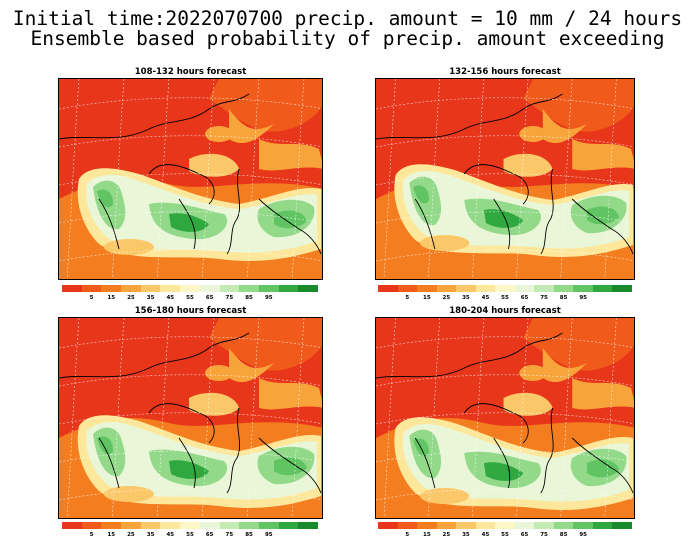  I want to click on panel-title: 132-156 hours forecast, so click(505, 72).